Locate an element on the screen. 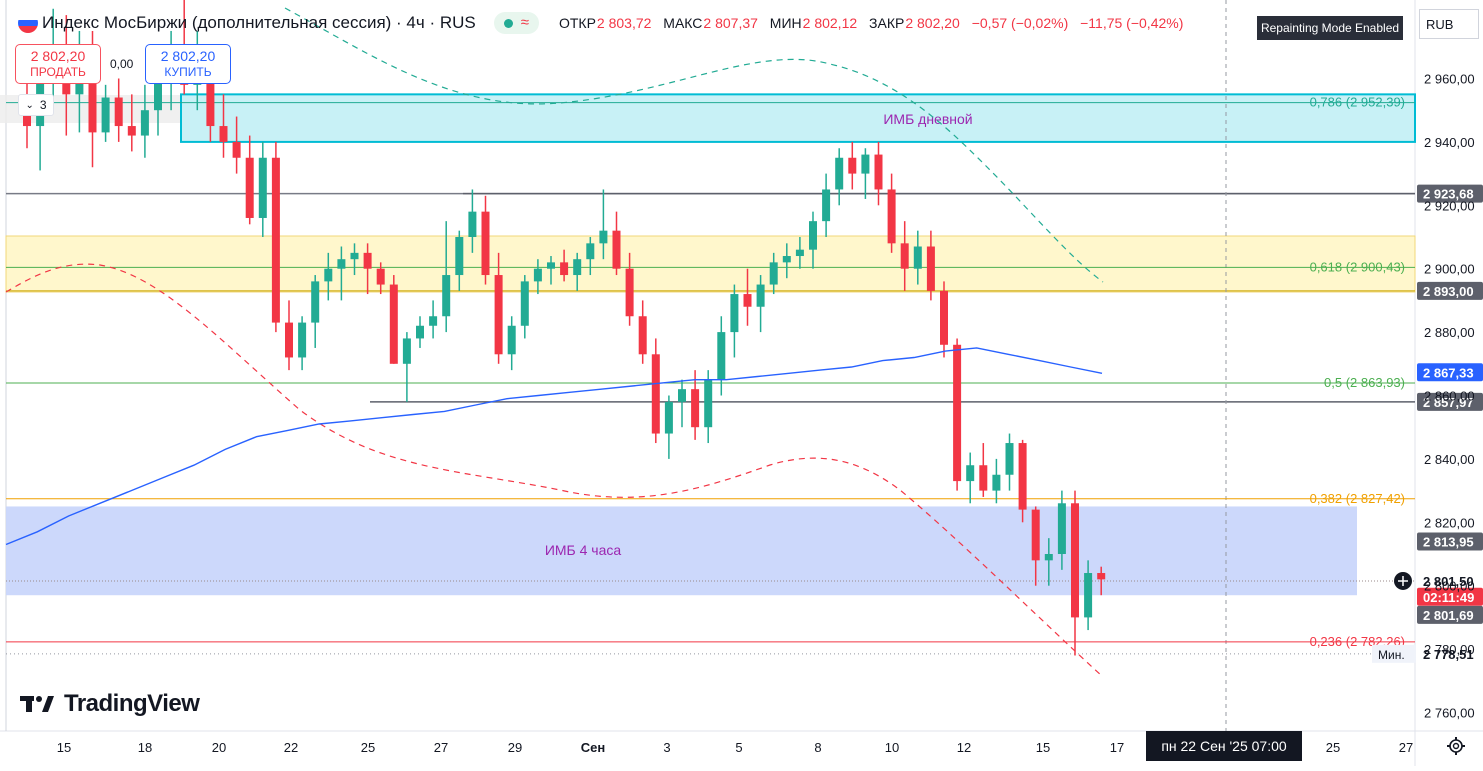 The image size is (1483, 771). price-tag: 2 893,00 is located at coordinates (1448, 291).